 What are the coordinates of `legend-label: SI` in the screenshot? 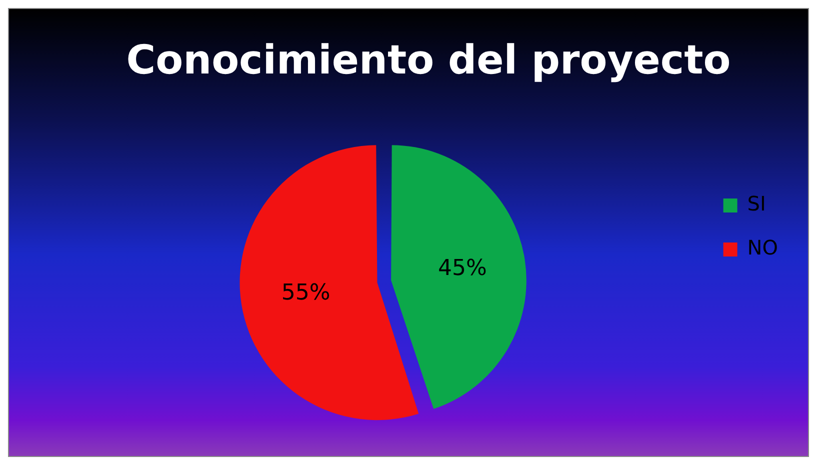 It's located at (756, 204).